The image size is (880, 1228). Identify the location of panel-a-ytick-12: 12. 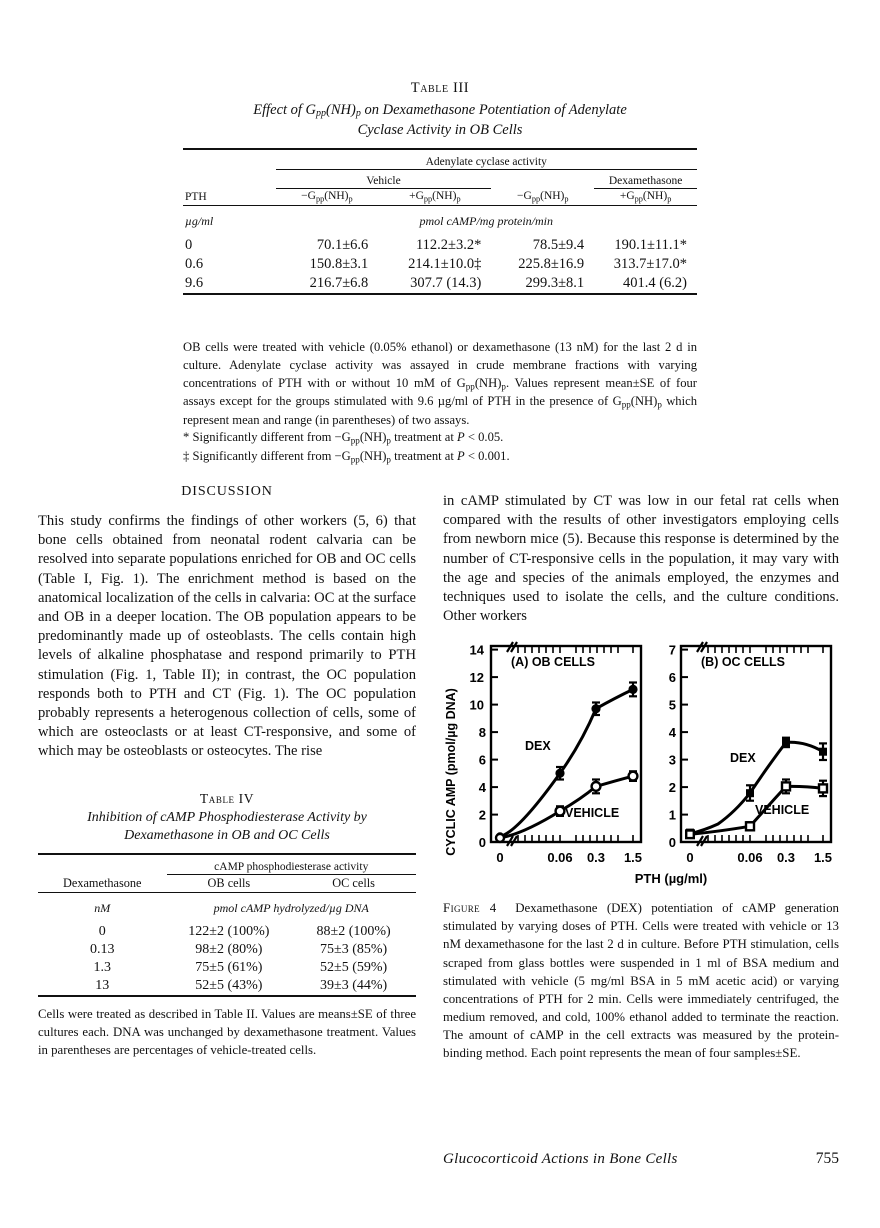
(477, 677).